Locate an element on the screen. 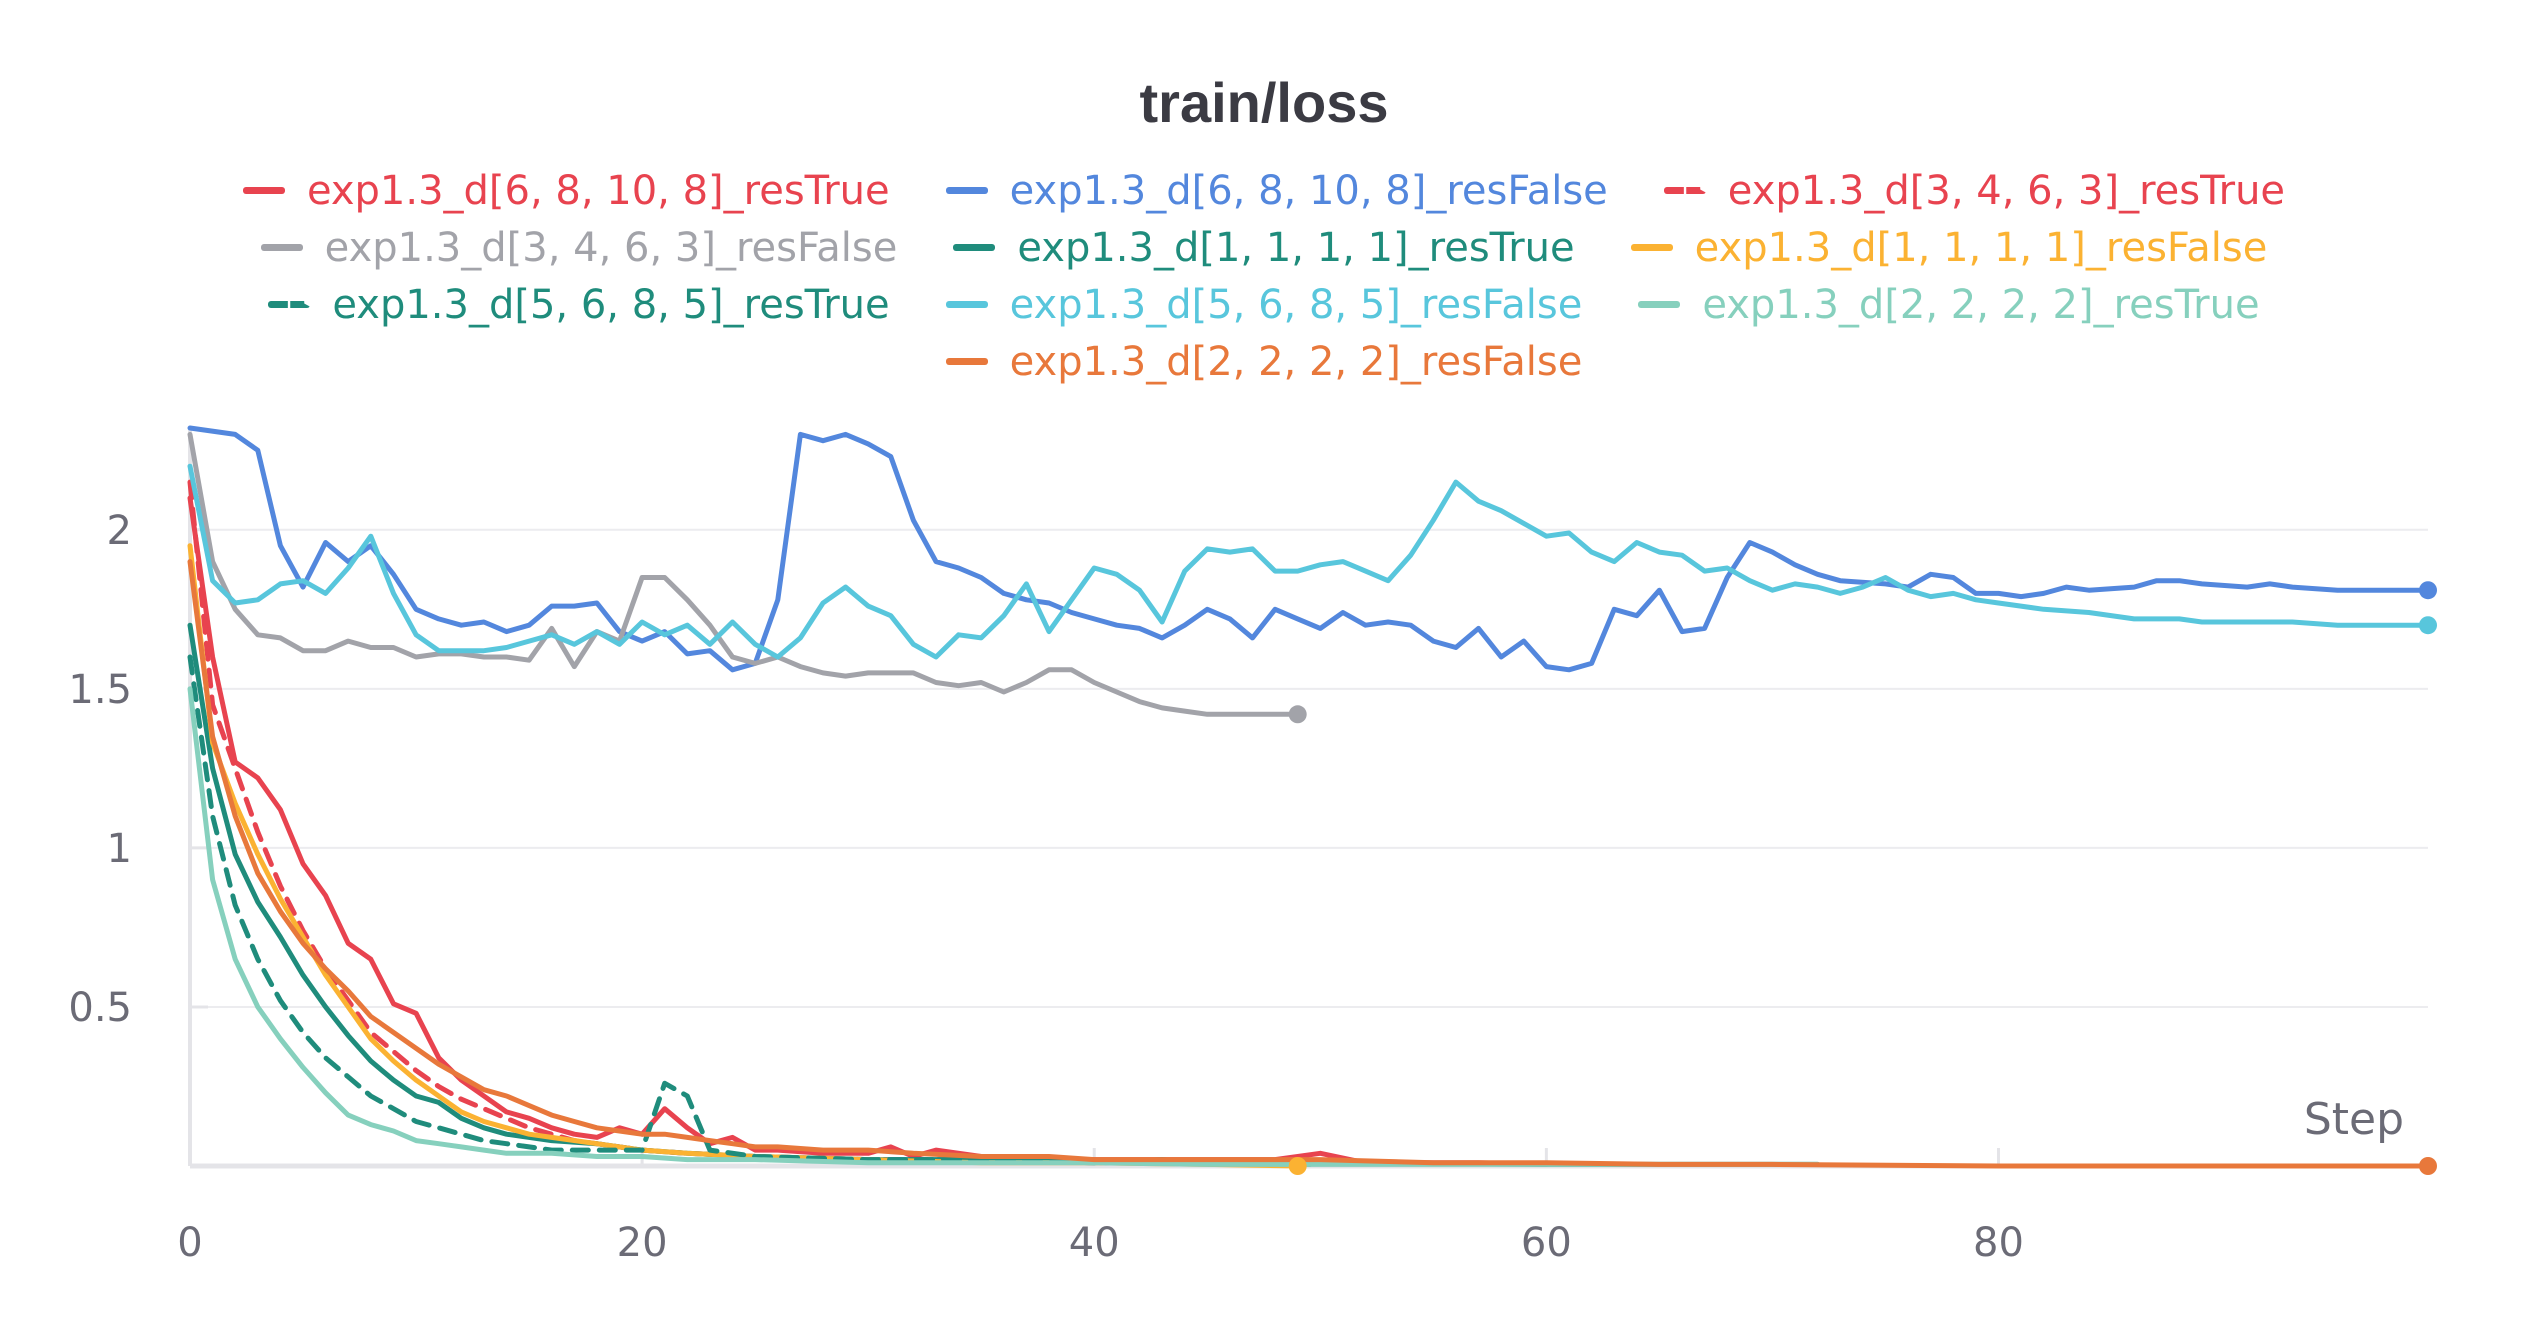 This screenshot has height=1328, width=2528. y-tick-label: 1.5 is located at coordinates (100, 690).